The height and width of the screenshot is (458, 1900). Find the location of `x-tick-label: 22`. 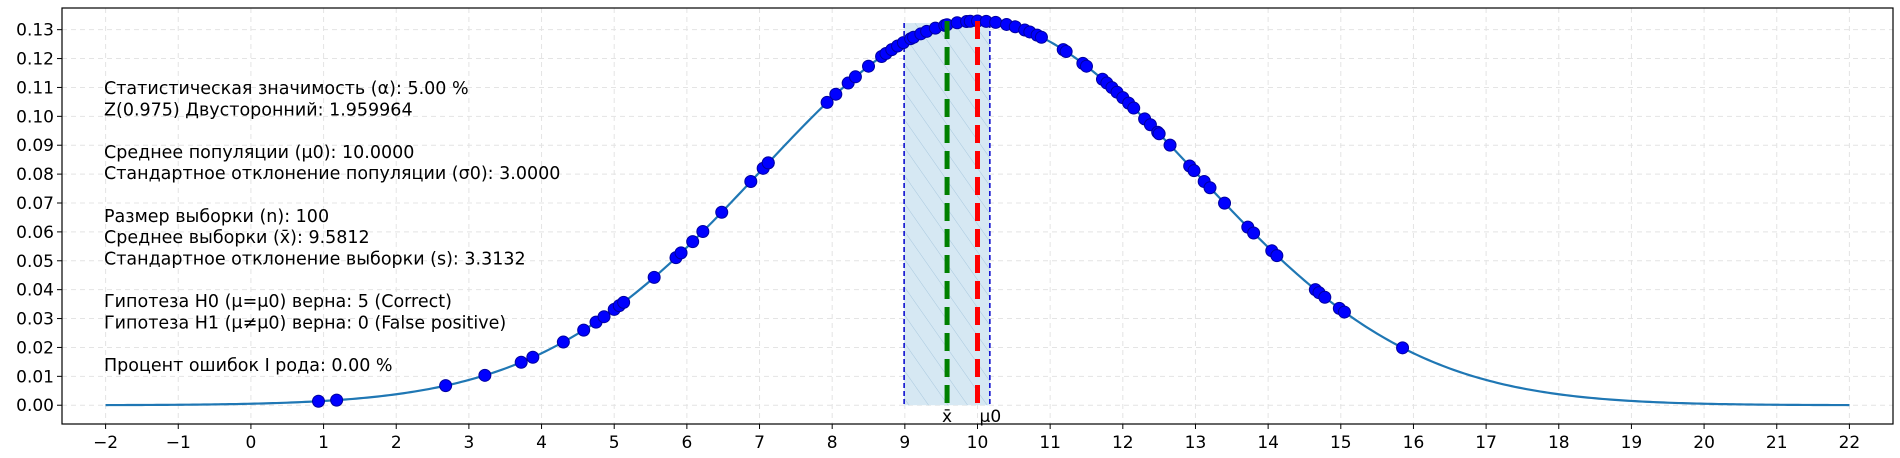

x-tick-label: 22 is located at coordinates (1850, 443).